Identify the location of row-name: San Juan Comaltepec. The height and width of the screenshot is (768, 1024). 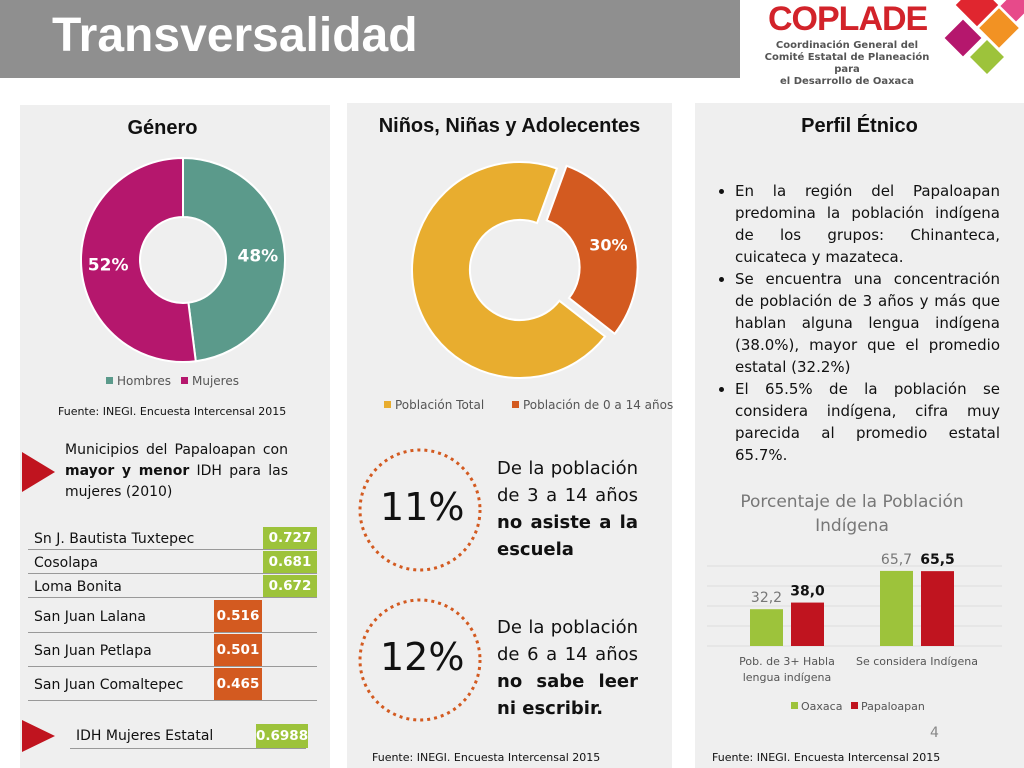
(109, 685).